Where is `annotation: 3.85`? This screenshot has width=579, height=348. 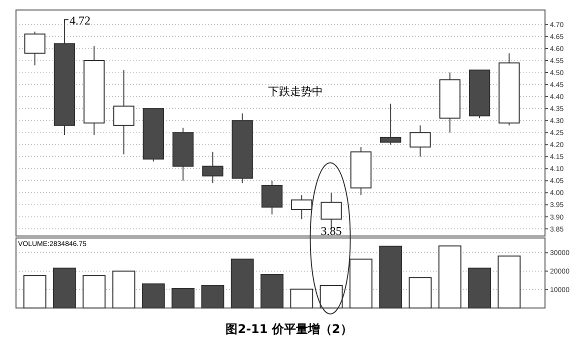
annotation: 3.85 is located at coordinates (331, 231).